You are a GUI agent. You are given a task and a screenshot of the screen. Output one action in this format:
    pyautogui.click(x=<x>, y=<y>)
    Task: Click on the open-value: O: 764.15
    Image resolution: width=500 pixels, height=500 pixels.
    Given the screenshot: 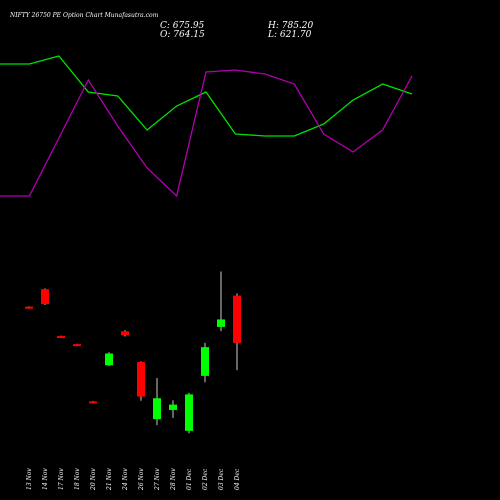 What is the action you would take?
    pyautogui.click(x=182, y=35)
    